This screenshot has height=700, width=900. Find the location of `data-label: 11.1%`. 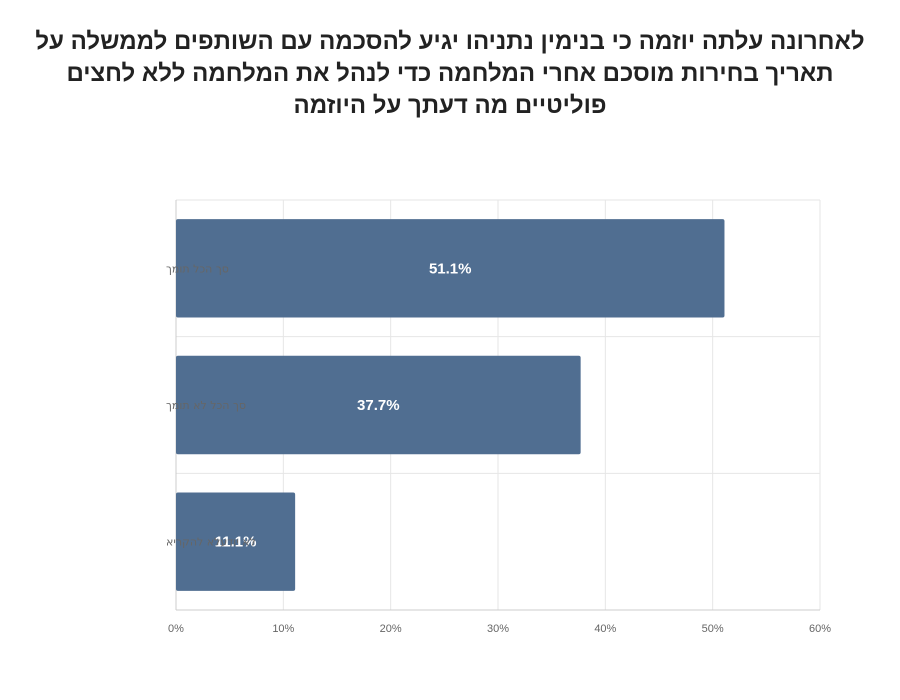

data-label: 11.1% is located at coordinates (236, 542).